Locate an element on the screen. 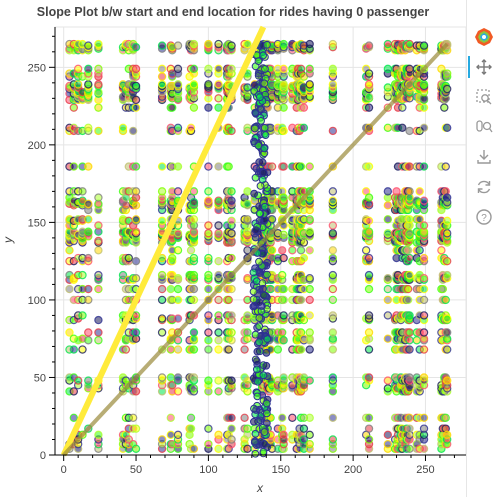 The height and width of the screenshot is (497, 496). y-axis-label: y is located at coordinates (8, 240).